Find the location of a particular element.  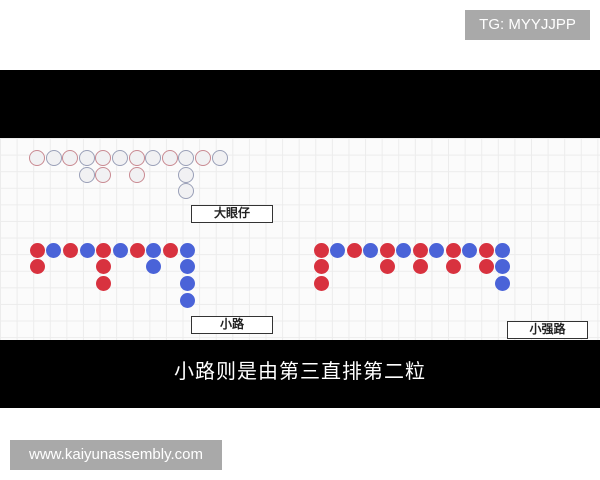

watermark-url: www.kaiyunassembly.com is located at coordinates (116, 455).